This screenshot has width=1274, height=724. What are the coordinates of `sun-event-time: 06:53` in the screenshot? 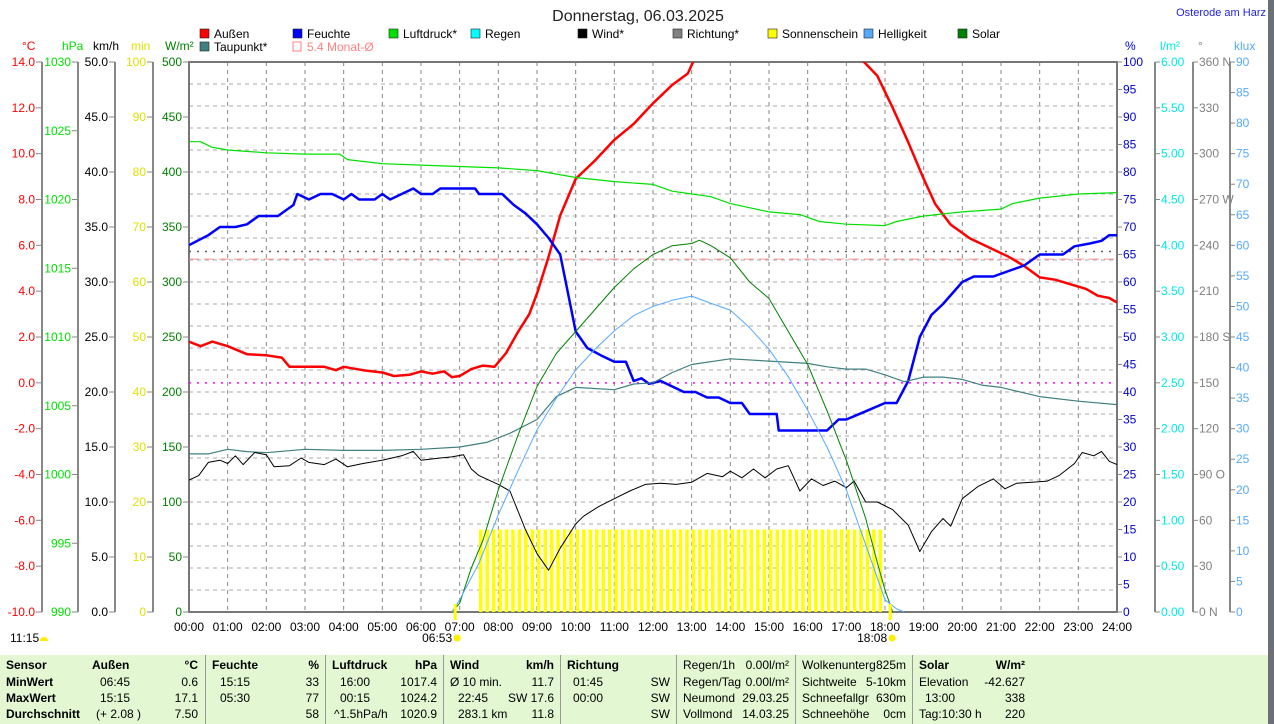 It's located at (437, 638).